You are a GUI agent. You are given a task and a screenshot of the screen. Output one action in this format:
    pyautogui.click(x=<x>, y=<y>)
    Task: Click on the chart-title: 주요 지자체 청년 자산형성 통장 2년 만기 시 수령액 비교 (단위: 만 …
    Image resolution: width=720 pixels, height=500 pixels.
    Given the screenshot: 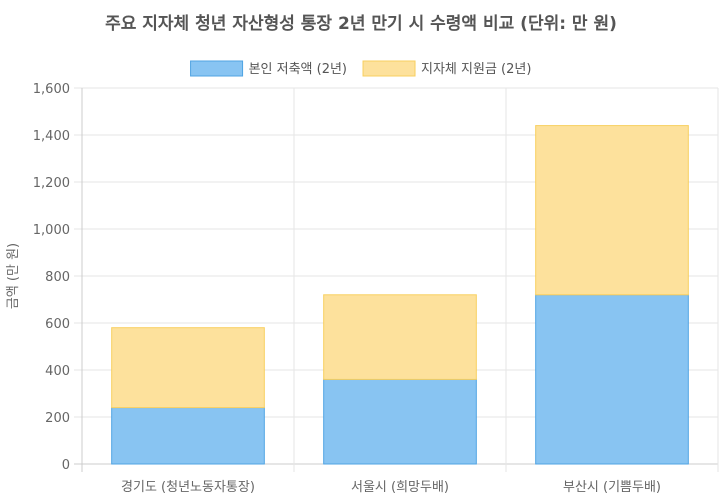 What is the action you would take?
    pyautogui.click(x=361, y=23)
    